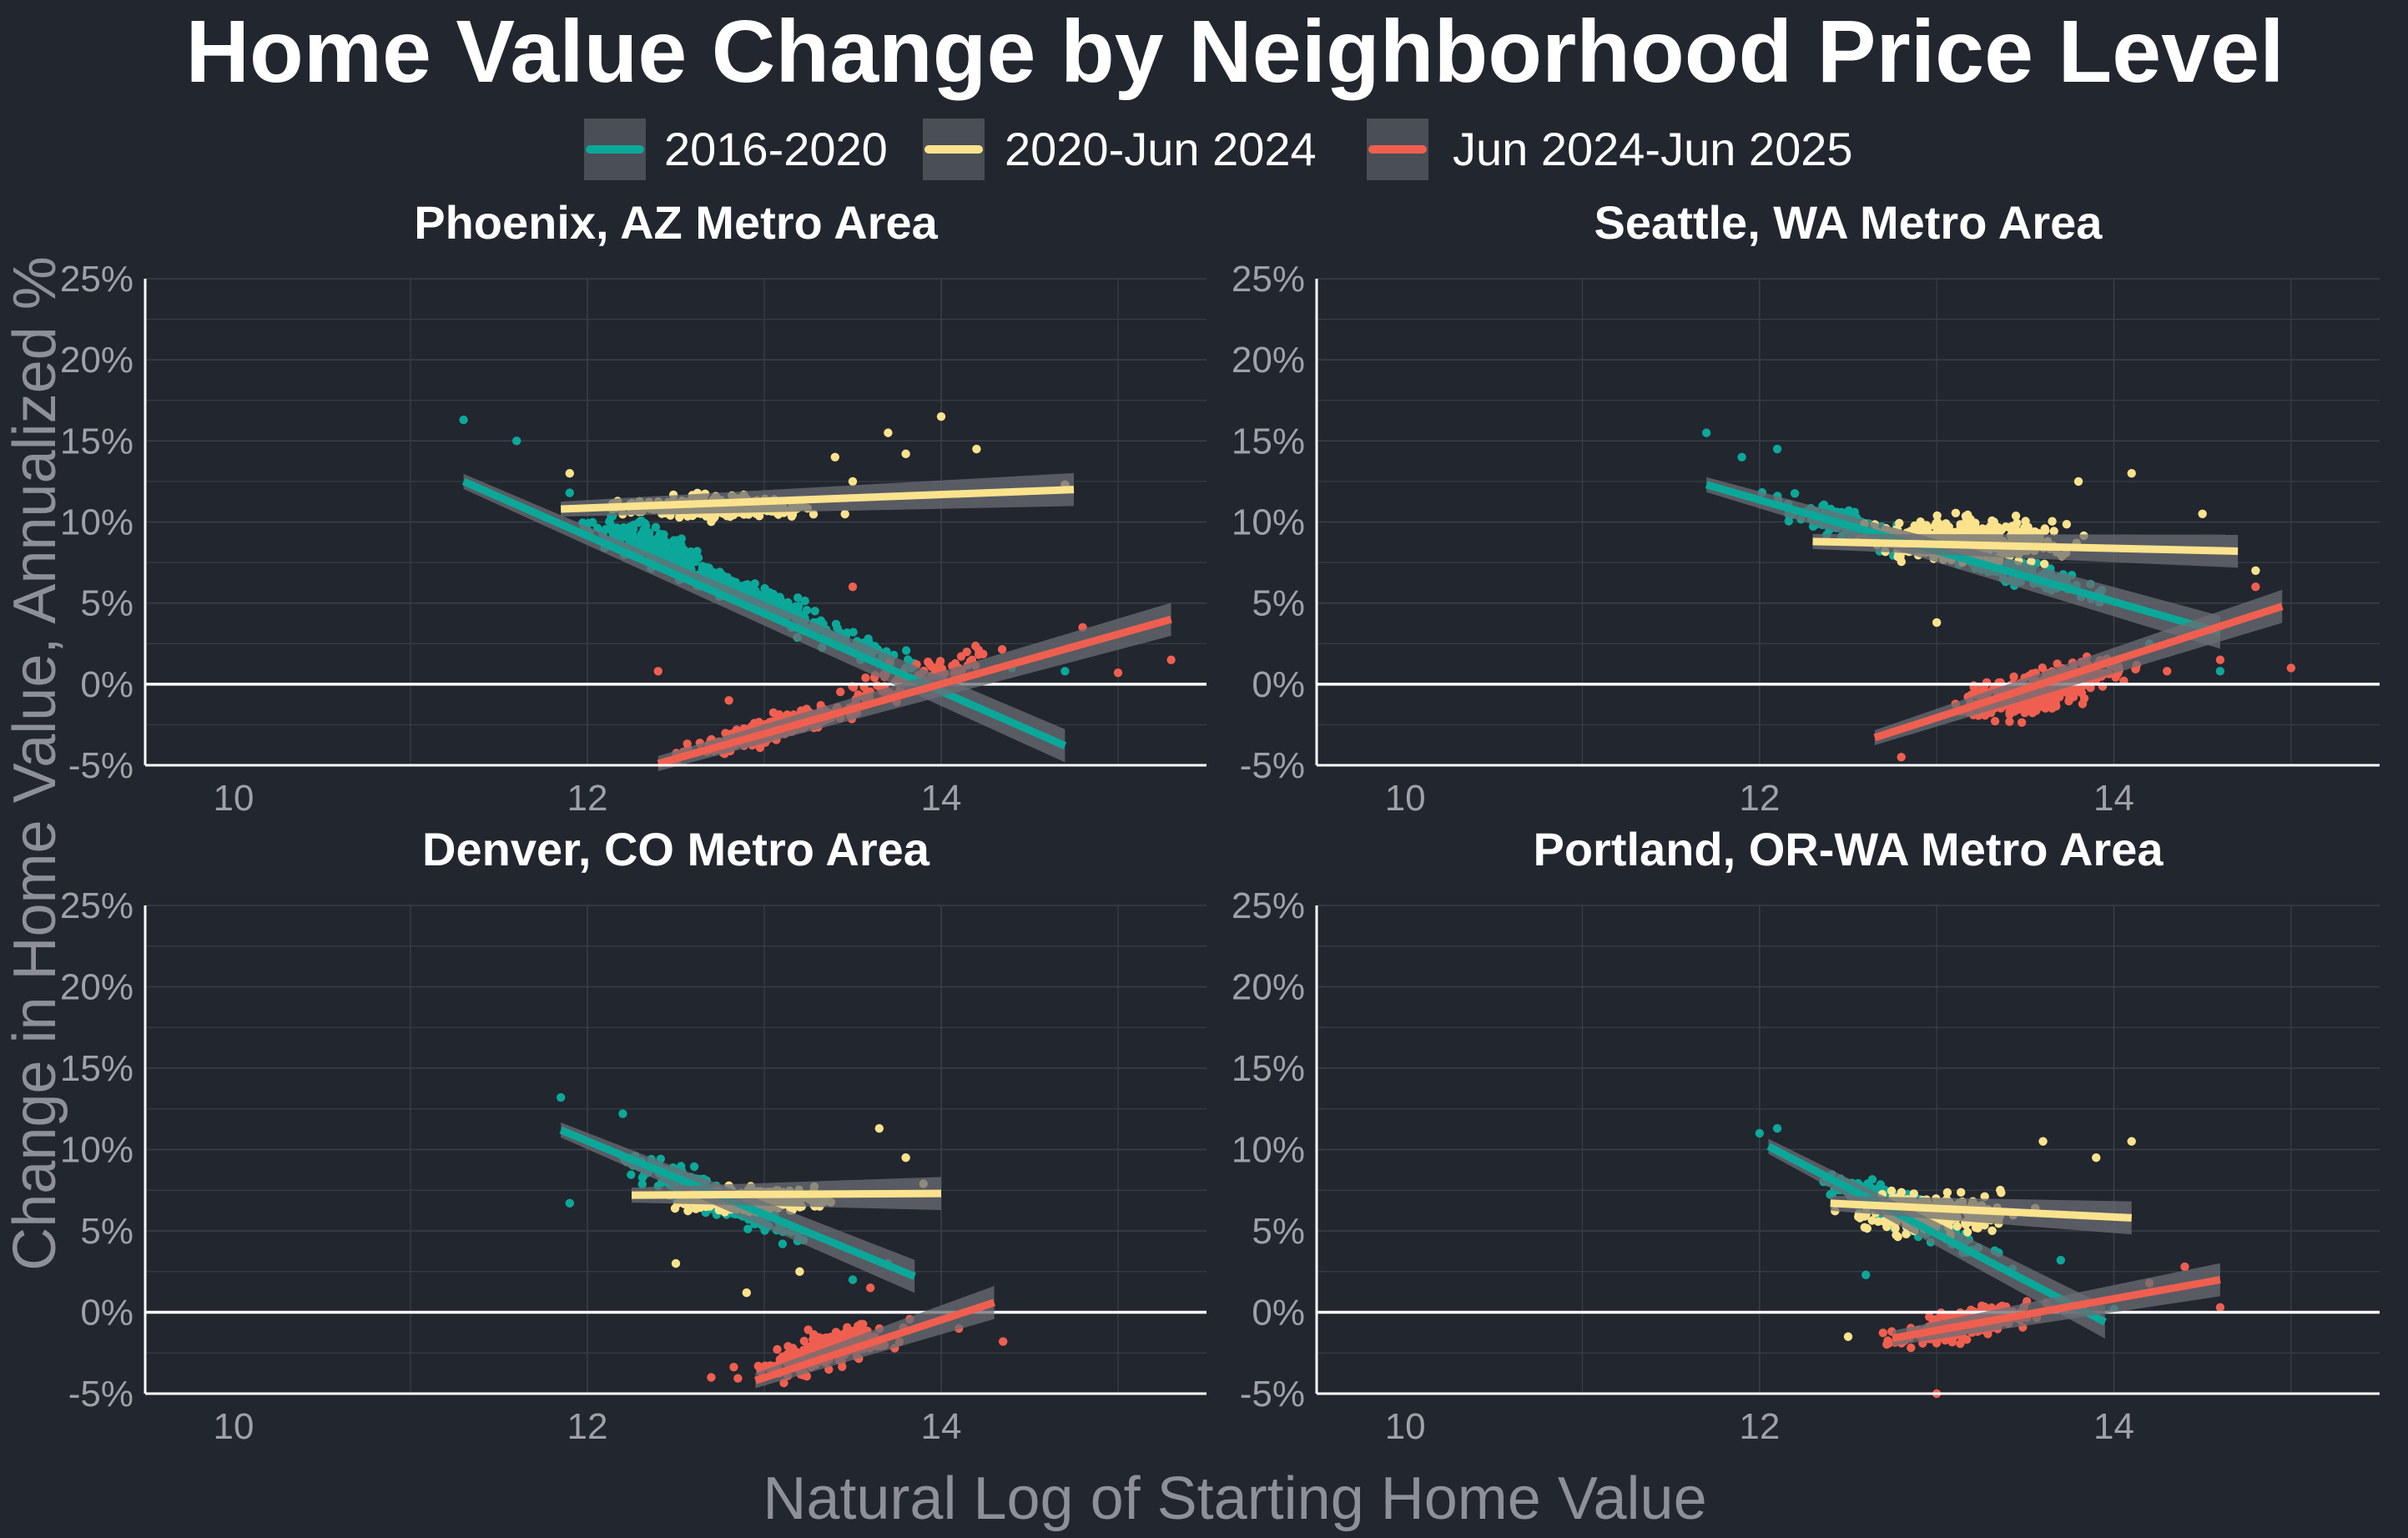 This screenshot has width=2408, height=1538. Describe the element at coordinates (676, 849) in the screenshot. I see `facet-title: Denver, CO Metro Area` at that location.